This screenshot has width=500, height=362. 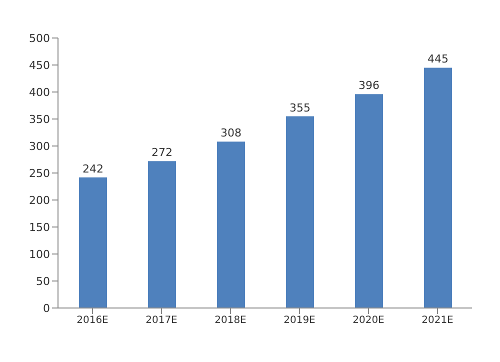 I want to click on data-label: 308, so click(x=231, y=133).